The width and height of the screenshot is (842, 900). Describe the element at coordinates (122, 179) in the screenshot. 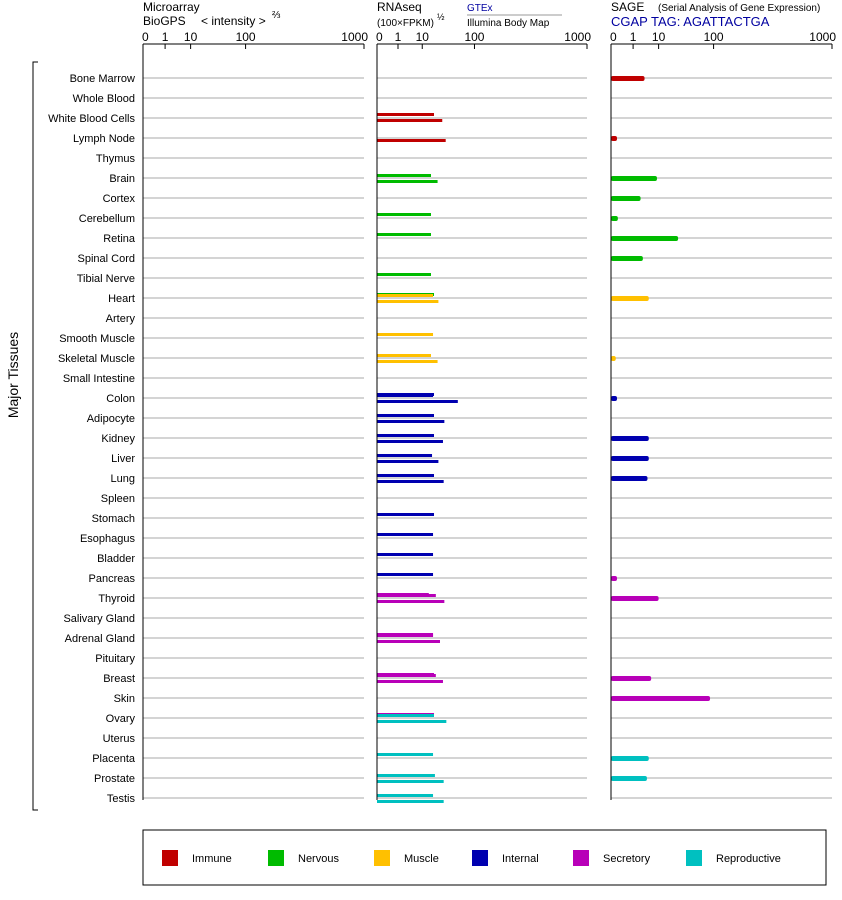

I see `tissue-label: Brain` at that location.